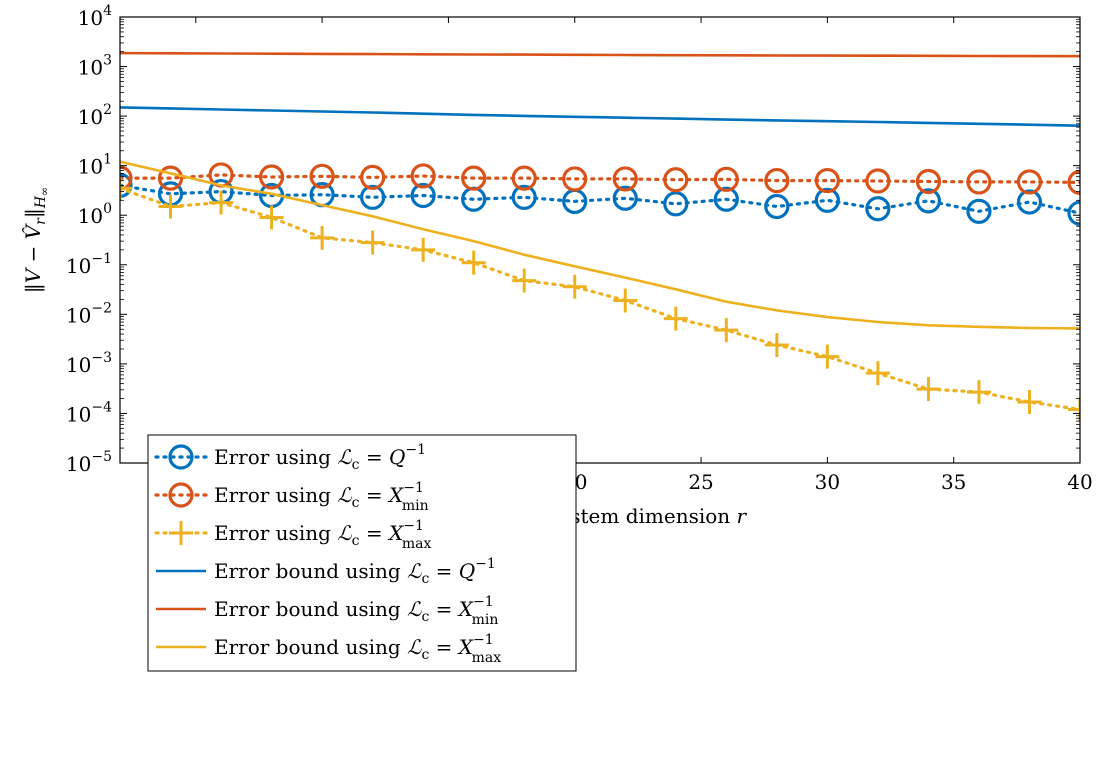 This screenshot has width=1101, height=762. I want to click on y-tick-labels: 10⁻⁵ 10⁻⁴ 10⁻³ 10⁻² 10⁻¹ 10⁰ 10¹ 10² 10³ 10⁴, so click(89, 239).